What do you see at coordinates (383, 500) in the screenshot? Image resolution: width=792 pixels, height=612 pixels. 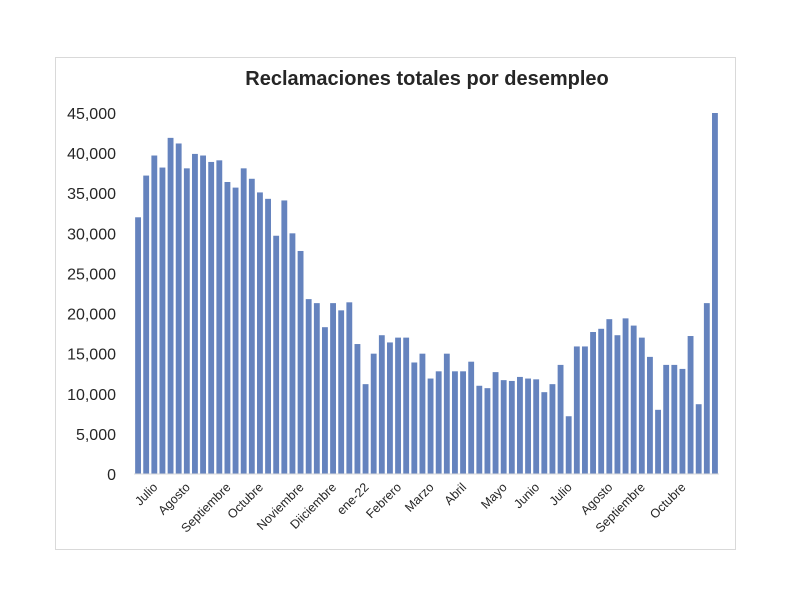 I see `x-tick-label: Febrero` at bounding box center [383, 500].